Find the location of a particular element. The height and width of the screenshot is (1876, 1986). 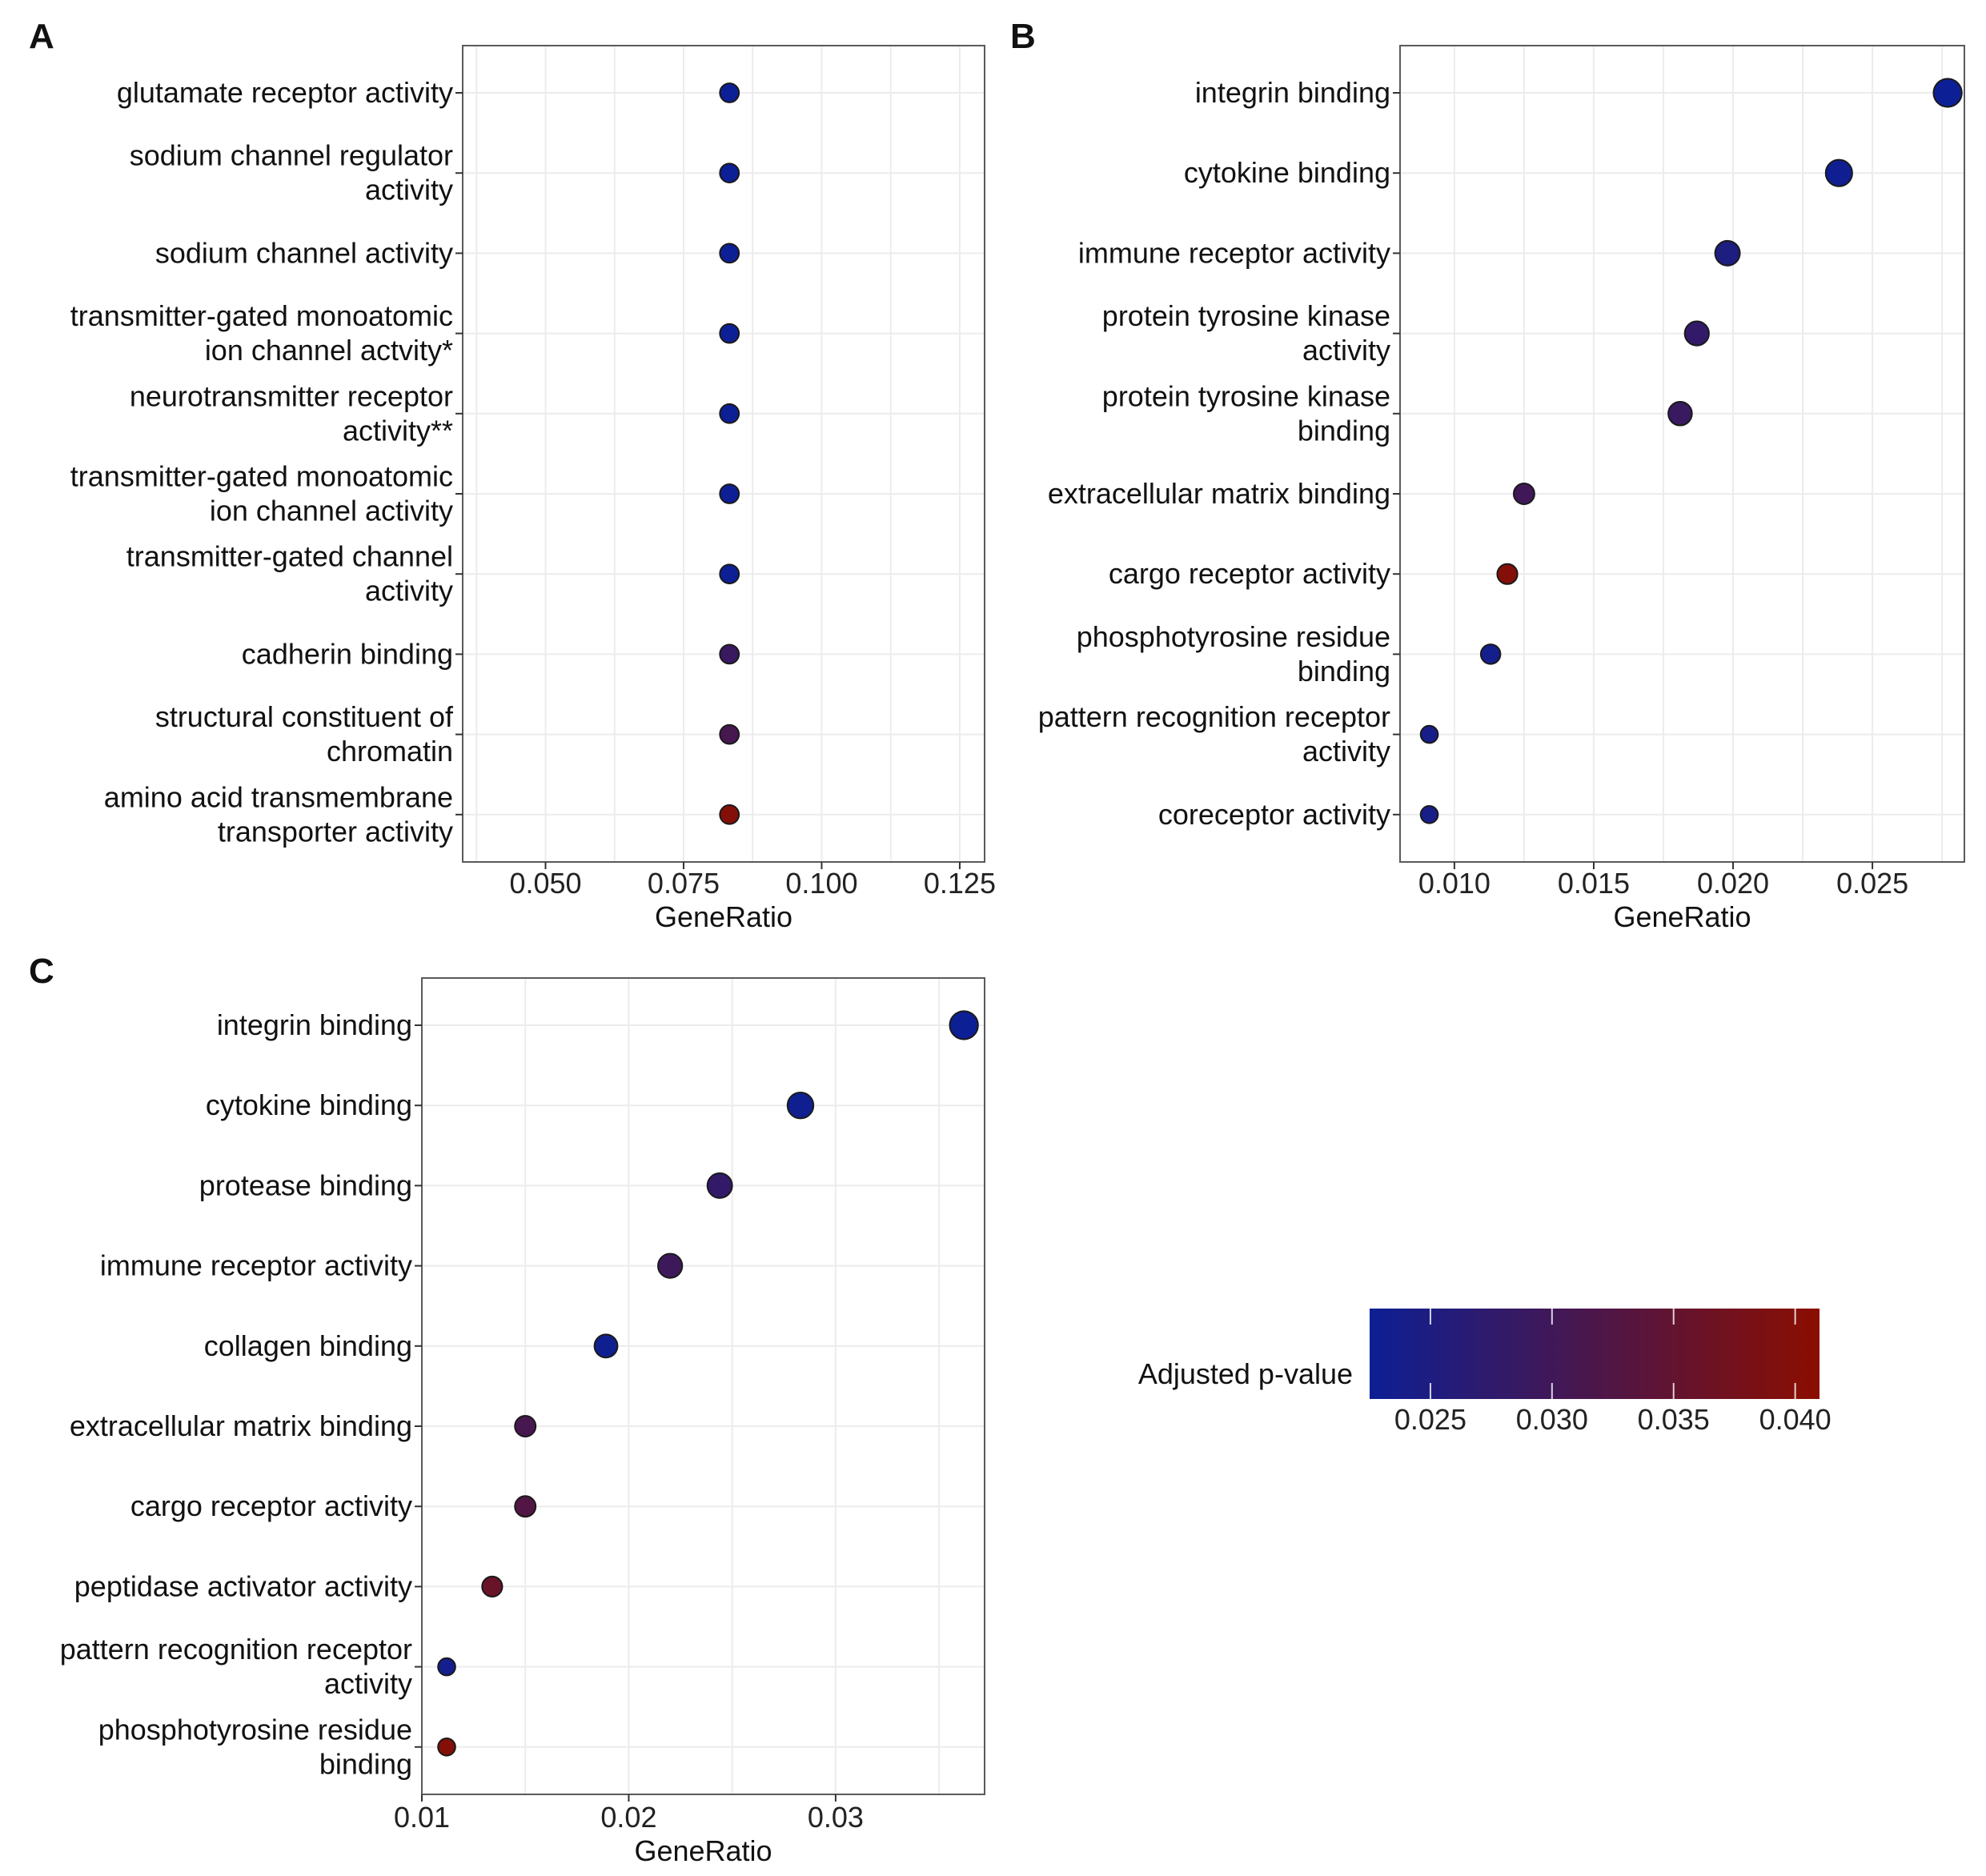

category-label-line: ion channel activity is located at coordinates (331, 511).